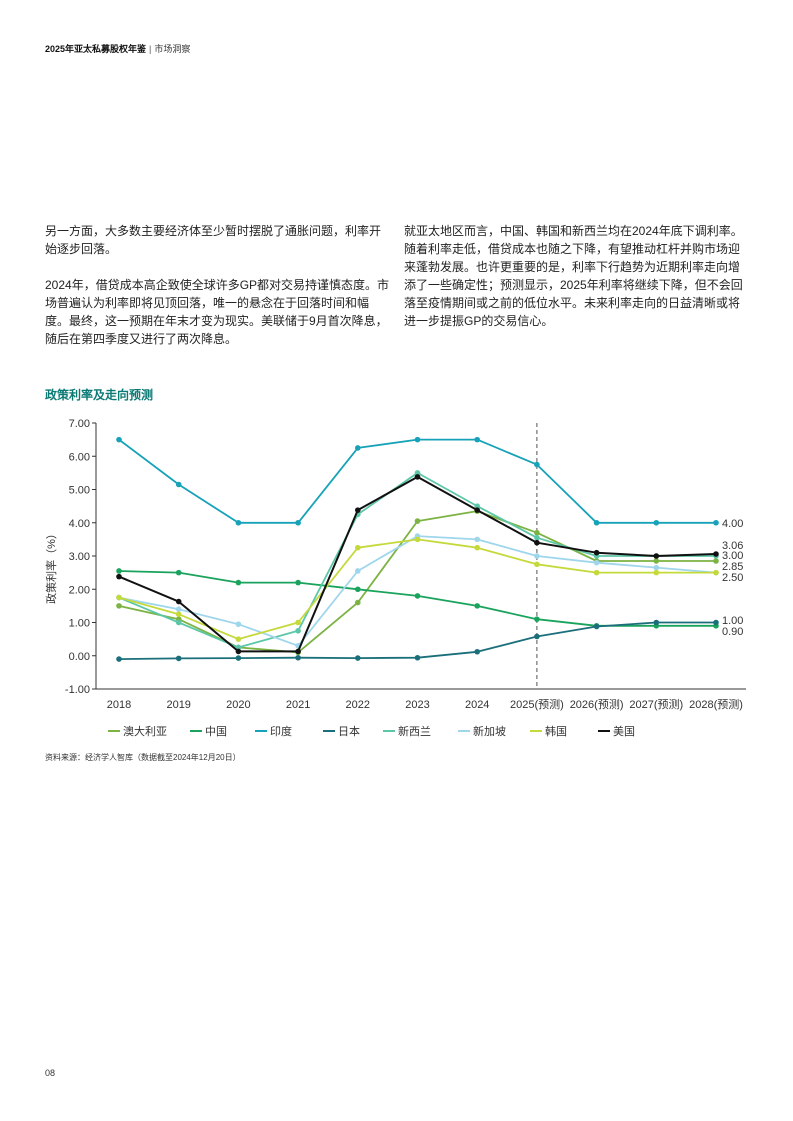  Describe the element at coordinates (50, 1073) in the screenshot. I see `page-number: 08` at that location.